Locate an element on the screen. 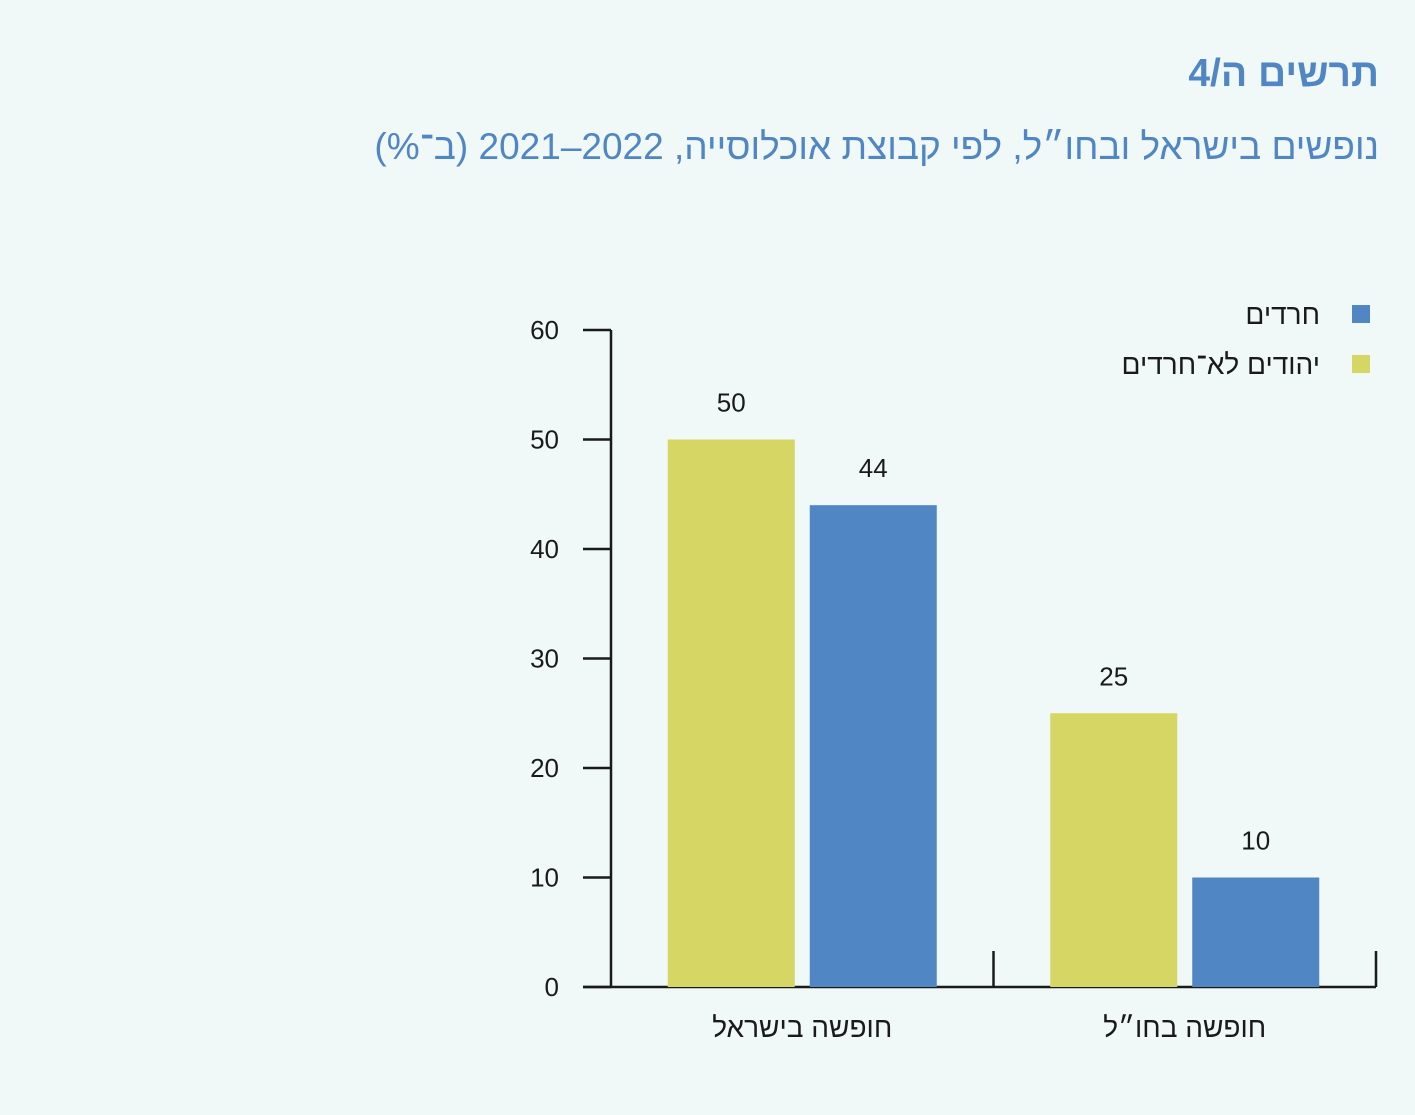 The width and height of the screenshot is (1415, 1115). y-tick-label: 0 is located at coordinates (552, 987).